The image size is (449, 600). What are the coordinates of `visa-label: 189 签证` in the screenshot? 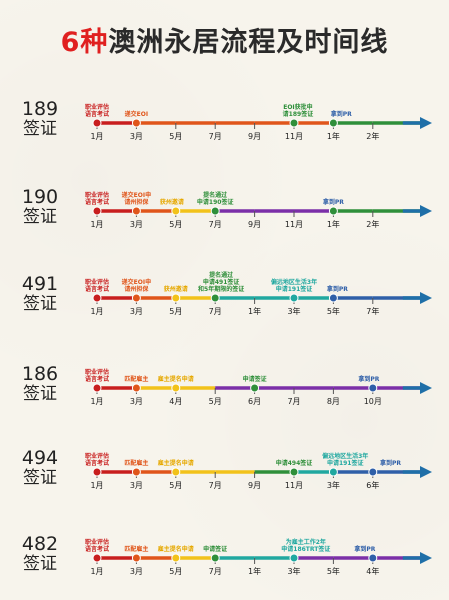 It's located at (40, 119).